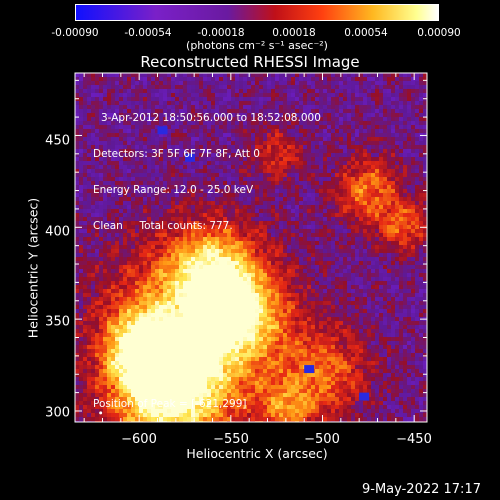 This screenshot has height=500, width=500. Describe the element at coordinates (257, 12) in the screenshot. I see `colorbar` at that location.